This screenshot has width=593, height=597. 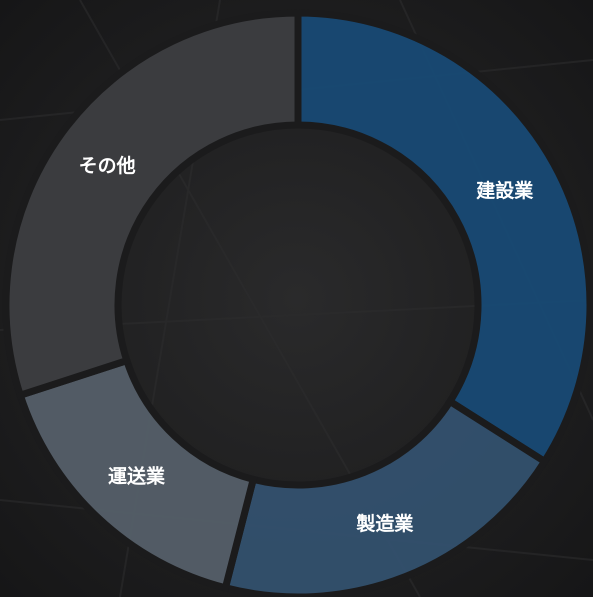 I want to click on segment-label: 建設業, so click(x=505, y=190).